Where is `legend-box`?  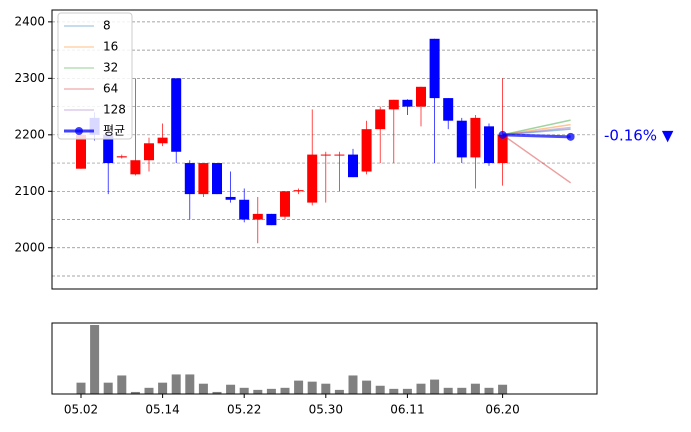
legend-box is located at coordinates (95, 76).